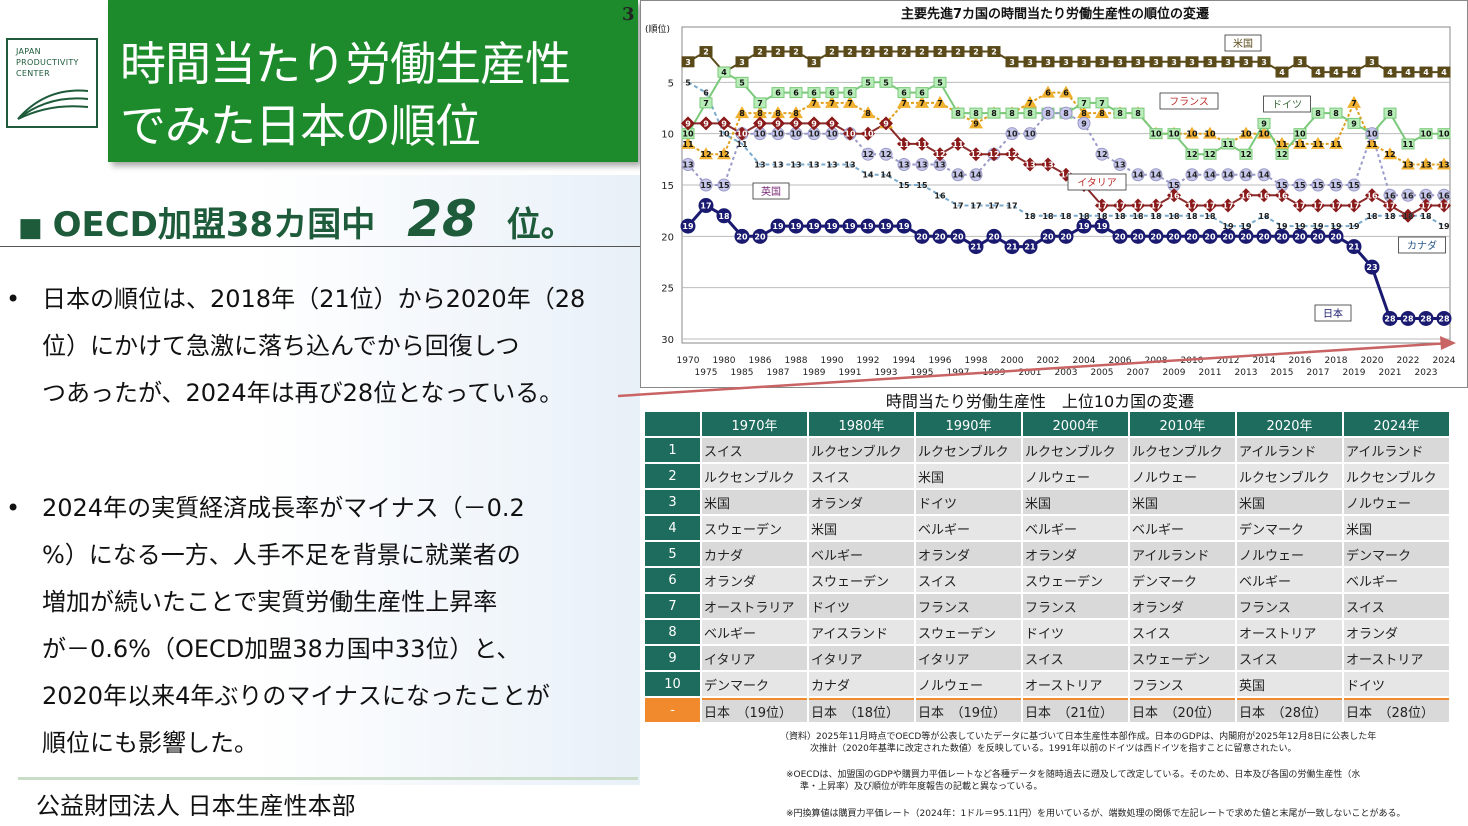  I want to click on x-tick-label: 2012, so click(1228, 361).